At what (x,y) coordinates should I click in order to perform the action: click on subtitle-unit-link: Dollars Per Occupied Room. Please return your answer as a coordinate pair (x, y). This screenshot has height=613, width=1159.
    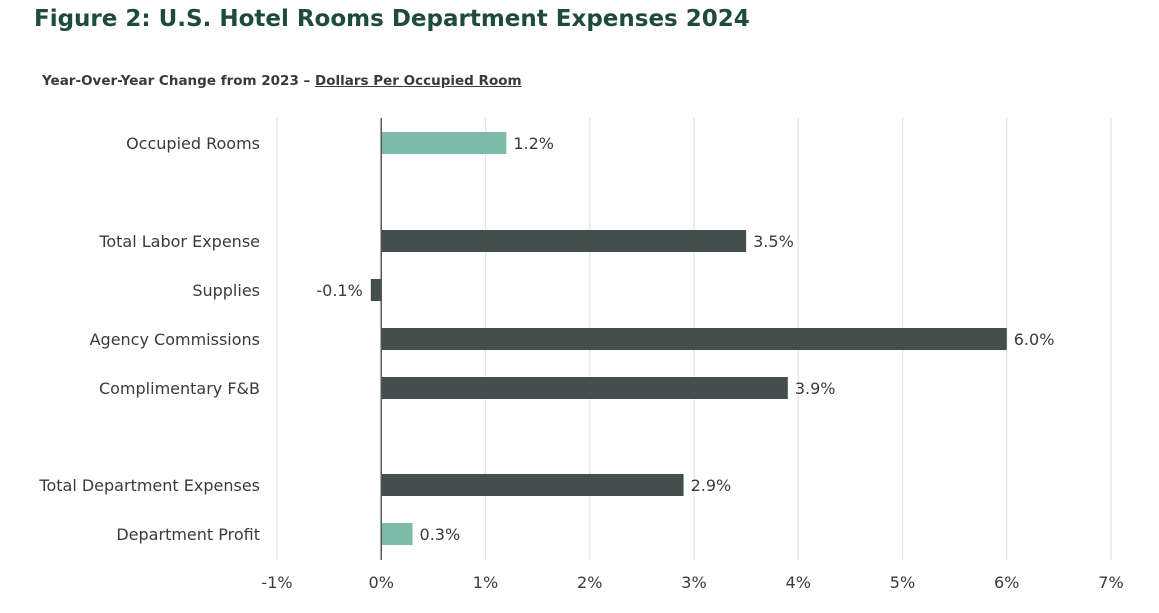
    Looking at the image, I should click on (418, 81).